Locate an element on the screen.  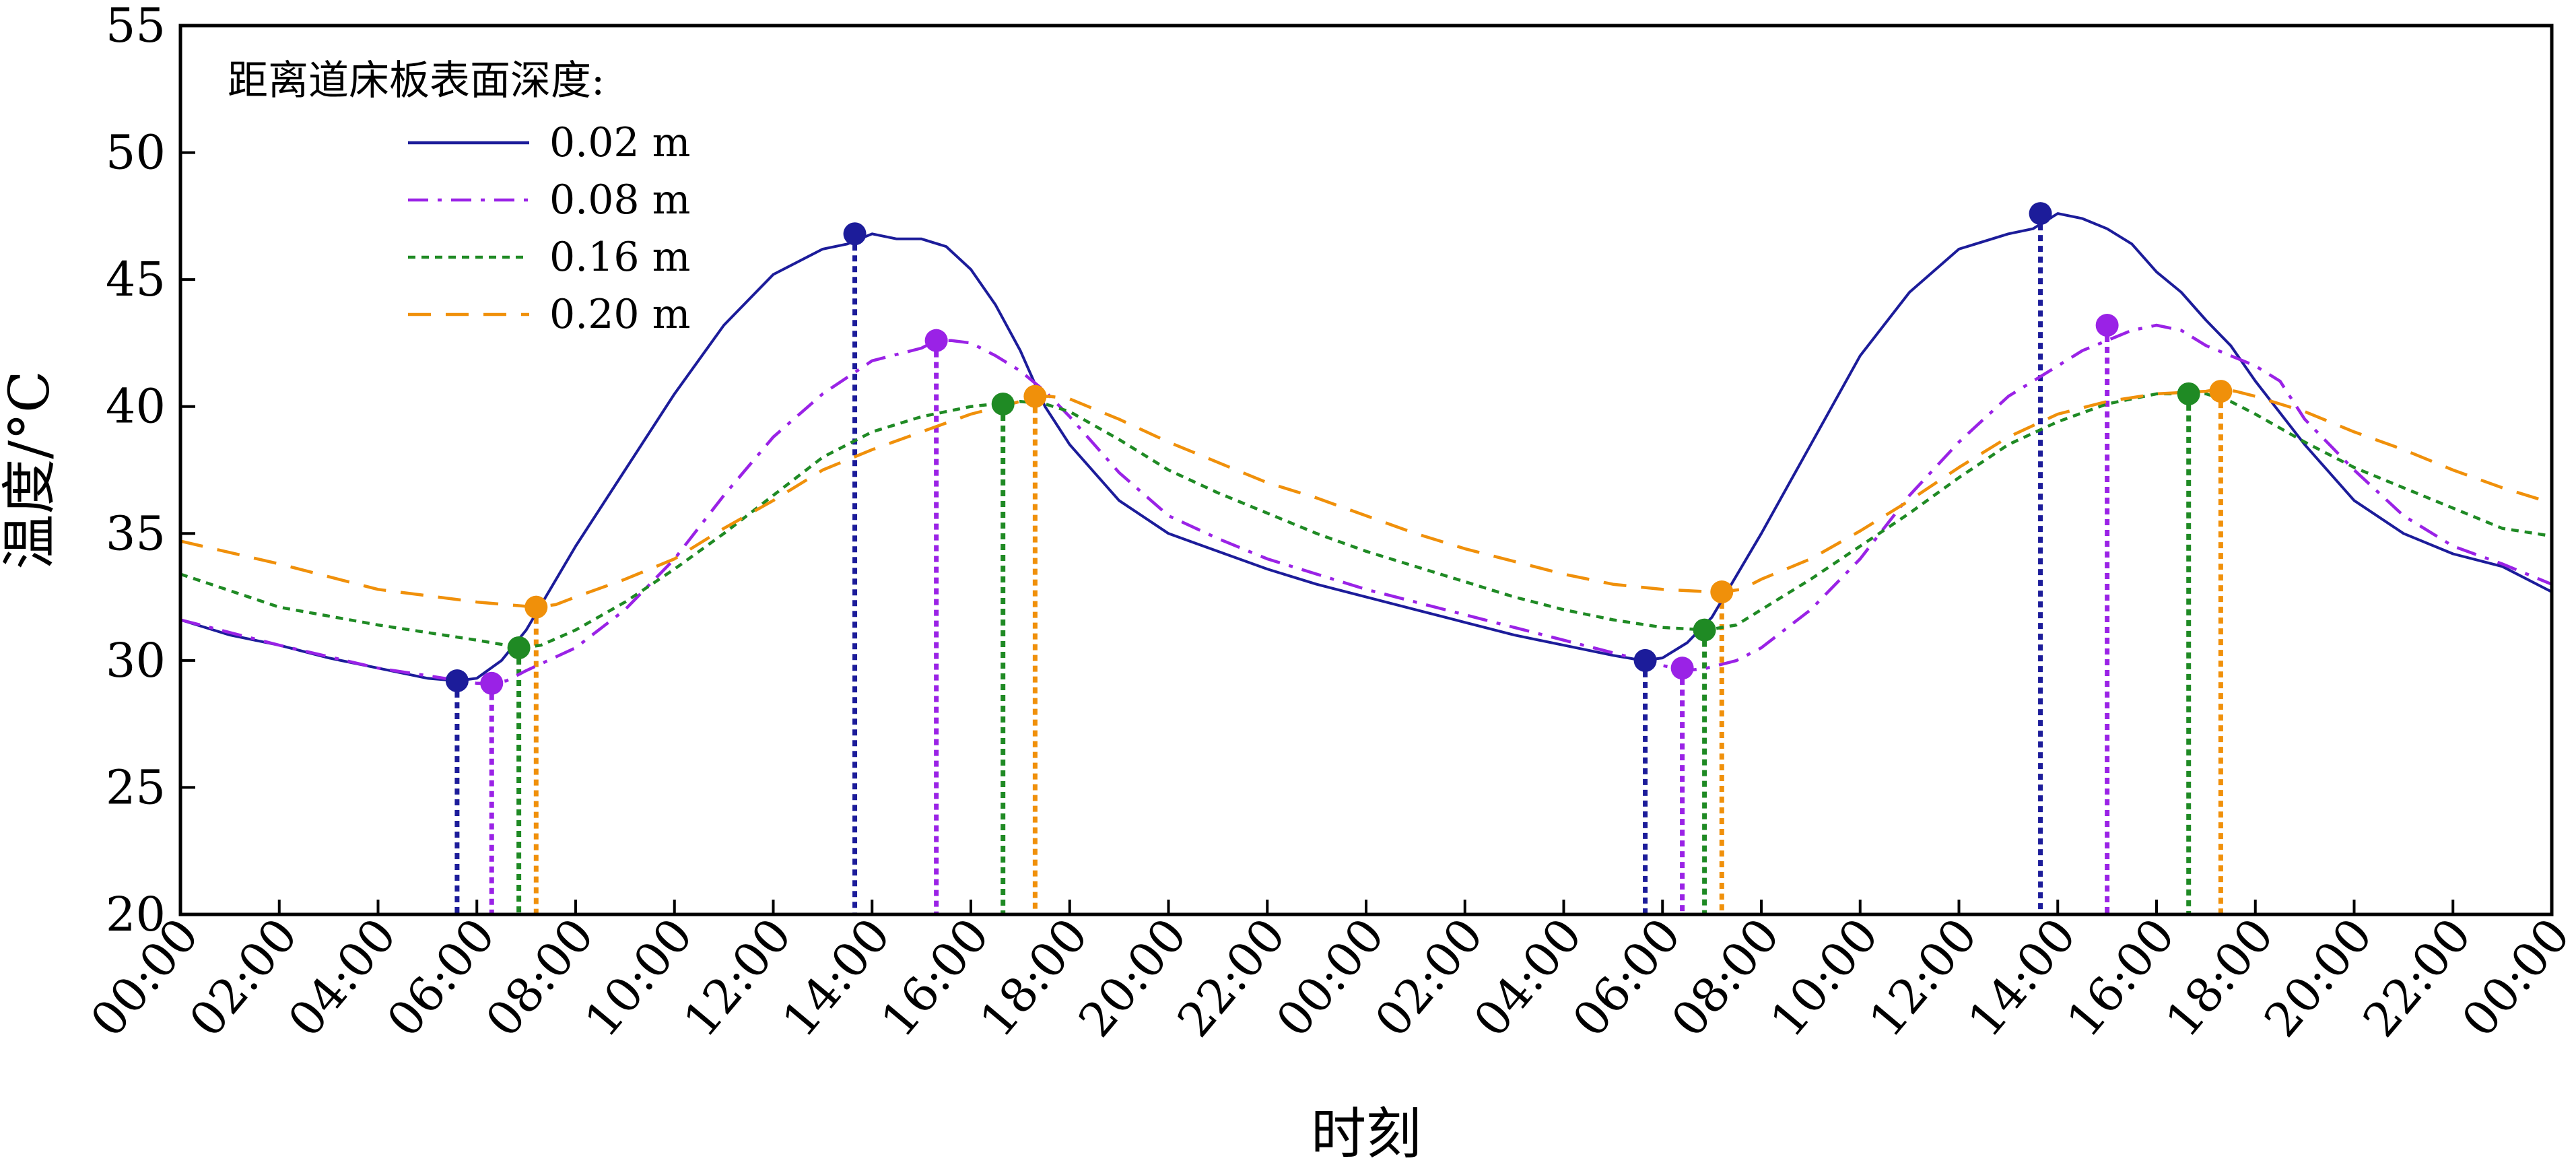
legend-label: 0.02 m is located at coordinates (620, 142).